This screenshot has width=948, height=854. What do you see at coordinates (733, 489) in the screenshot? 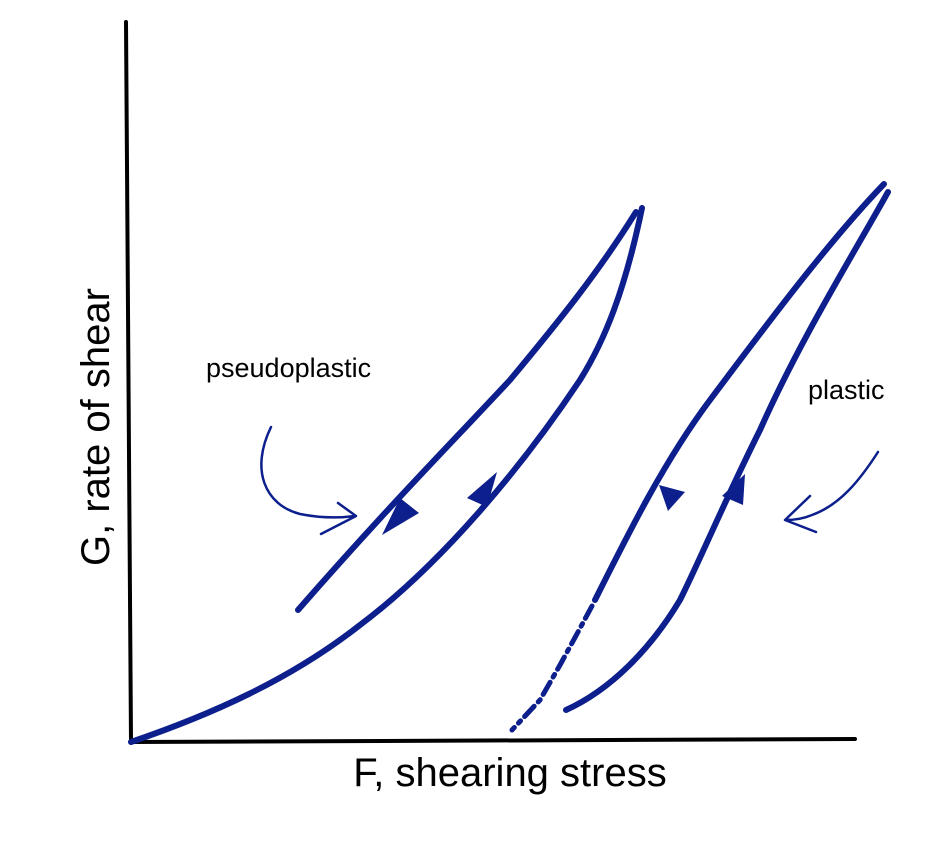
I see `plastic-up-arrowhead-icon` at bounding box center [733, 489].